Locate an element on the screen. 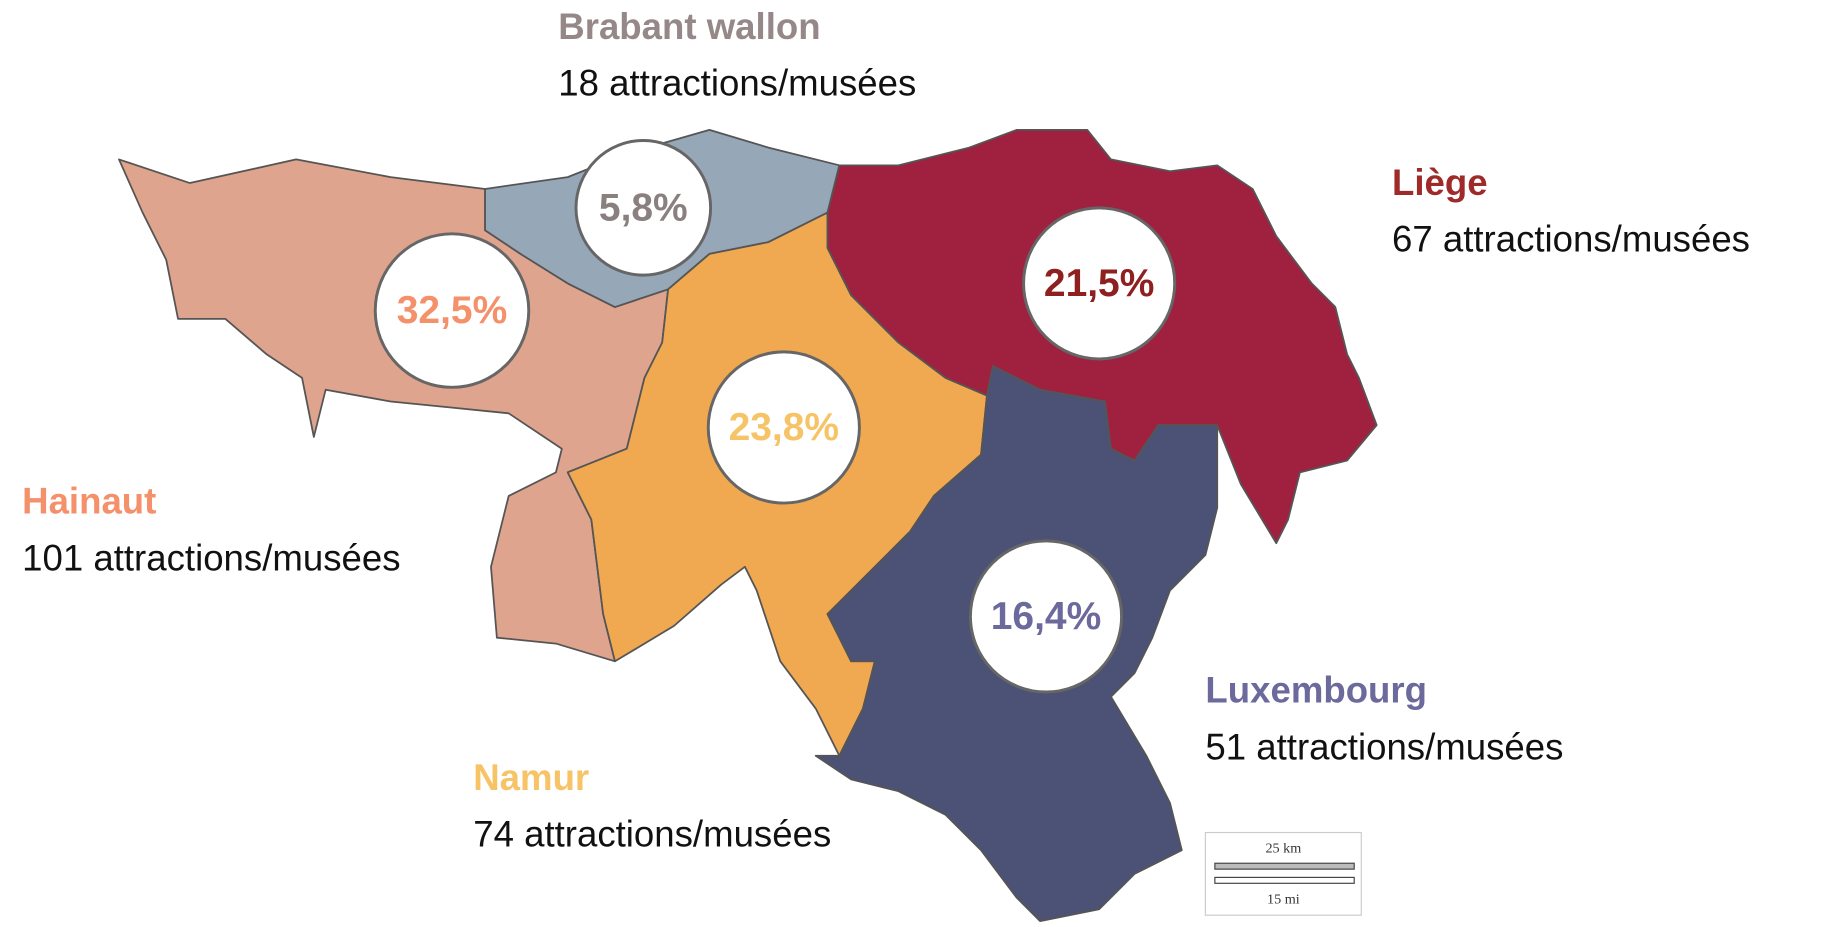 The height and width of the screenshot is (927, 1844). scale-km: 25 km is located at coordinates (1283, 849).